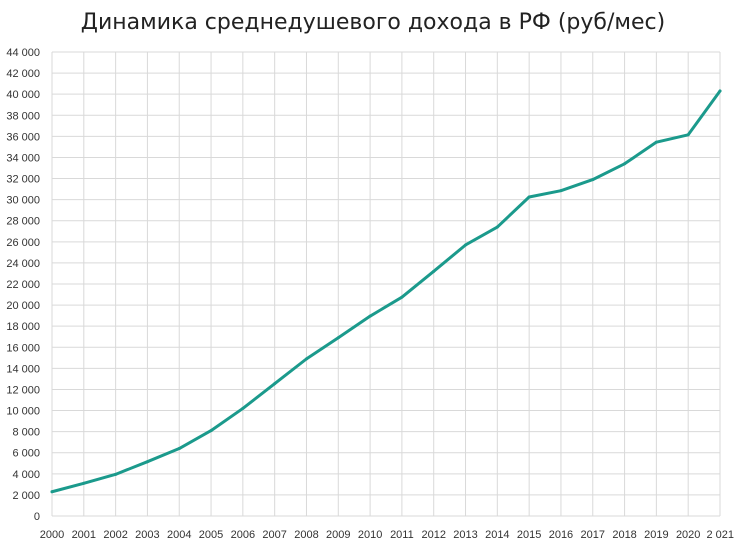 The width and height of the screenshot is (746, 550). What do you see at coordinates (147, 535) in the screenshot?
I see `x-tick-label: 2003` at bounding box center [147, 535].